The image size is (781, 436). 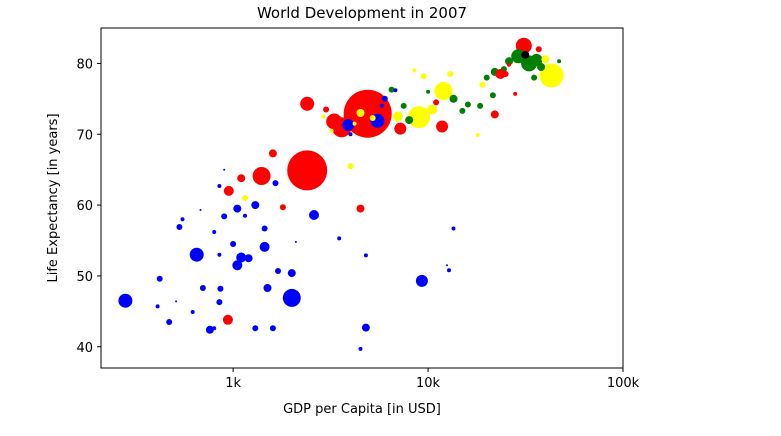 I want to click on y-tick-label: 60, so click(x=84, y=206).